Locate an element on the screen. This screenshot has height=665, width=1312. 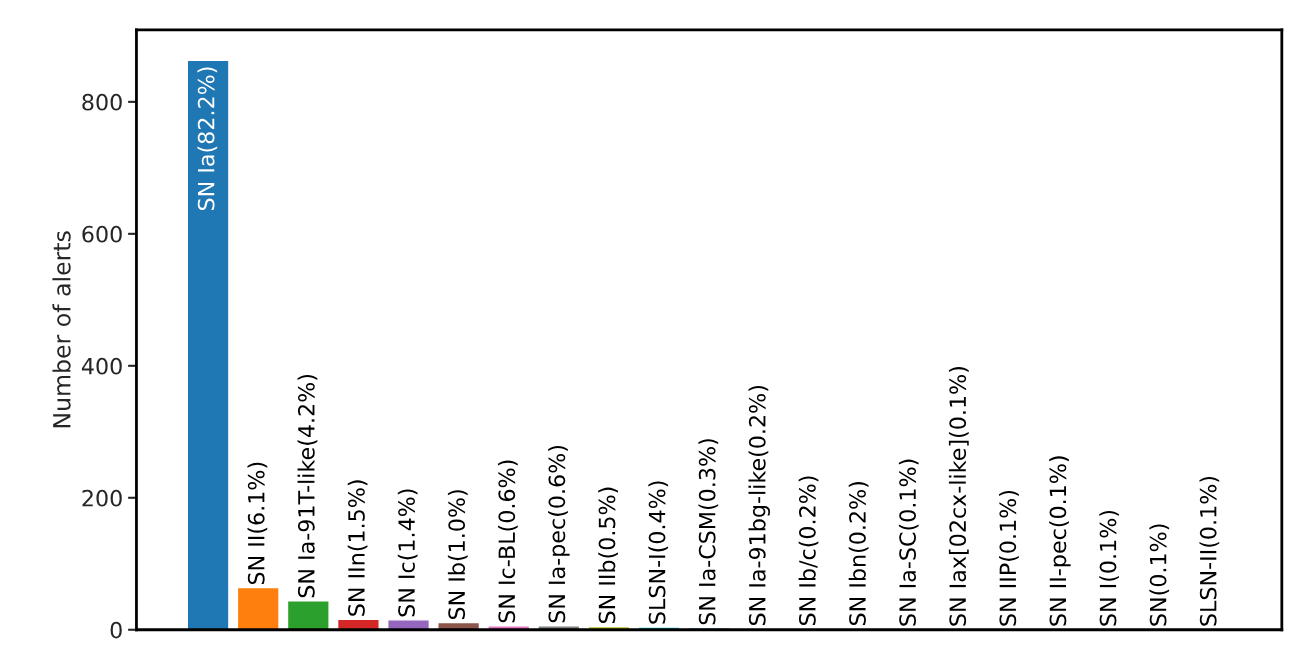
x-tick-label: SN IIP(0.1%) is located at coordinates (1009, 558).